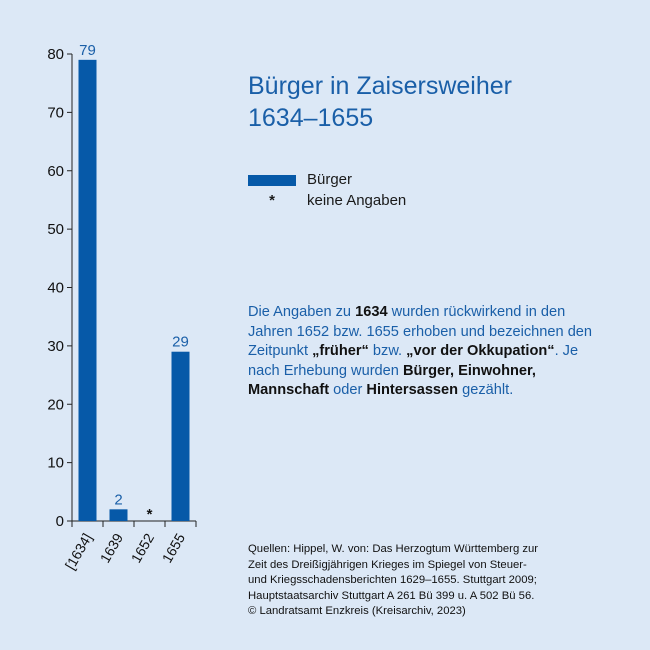  I want to click on note-bold-year: 1634, so click(371, 312).